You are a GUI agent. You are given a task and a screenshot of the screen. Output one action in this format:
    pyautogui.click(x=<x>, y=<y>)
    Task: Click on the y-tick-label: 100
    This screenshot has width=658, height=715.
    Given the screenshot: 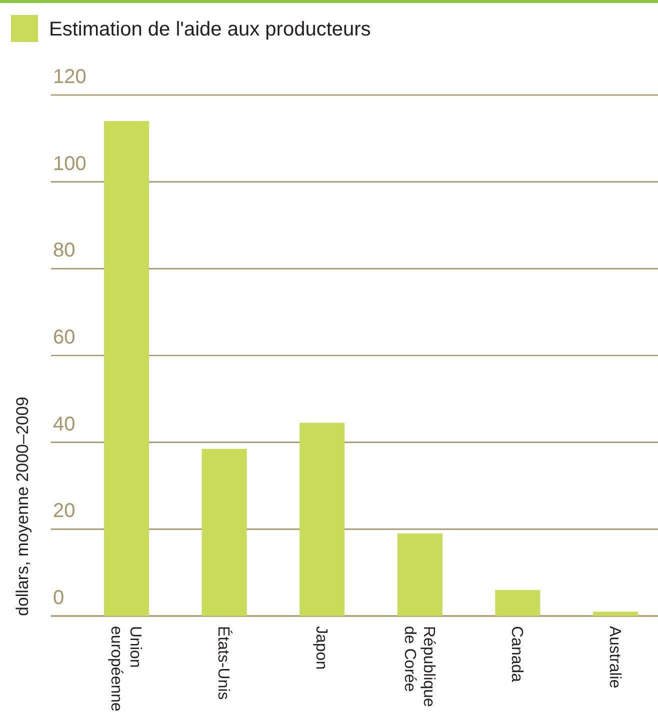 What is the action you would take?
    pyautogui.click(x=69, y=163)
    